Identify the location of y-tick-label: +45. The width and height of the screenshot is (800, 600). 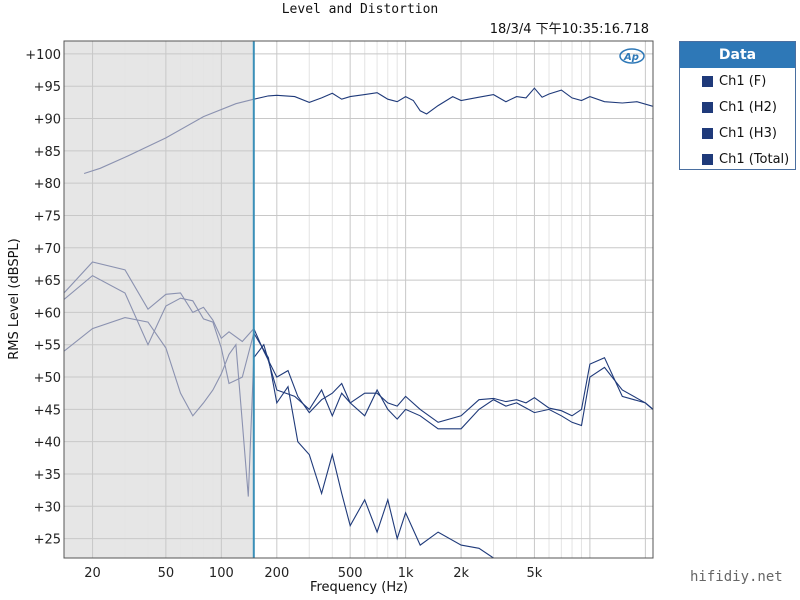
(47, 410).